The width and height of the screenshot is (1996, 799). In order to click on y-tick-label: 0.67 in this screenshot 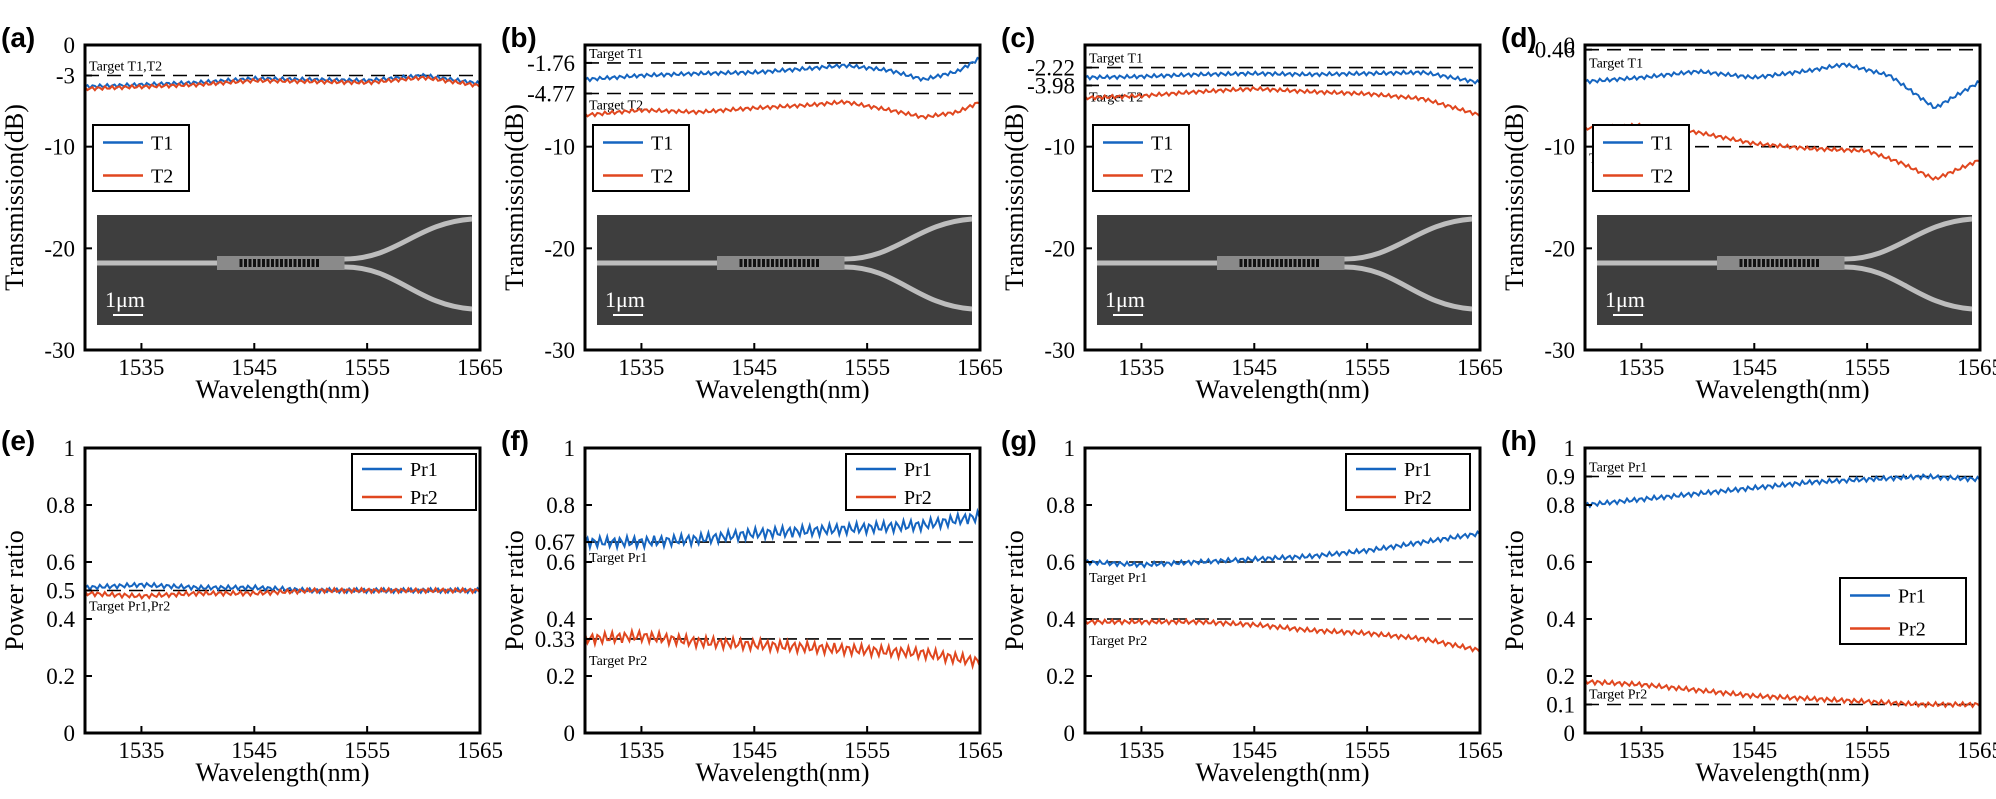, I will do `click(555, 542)`.